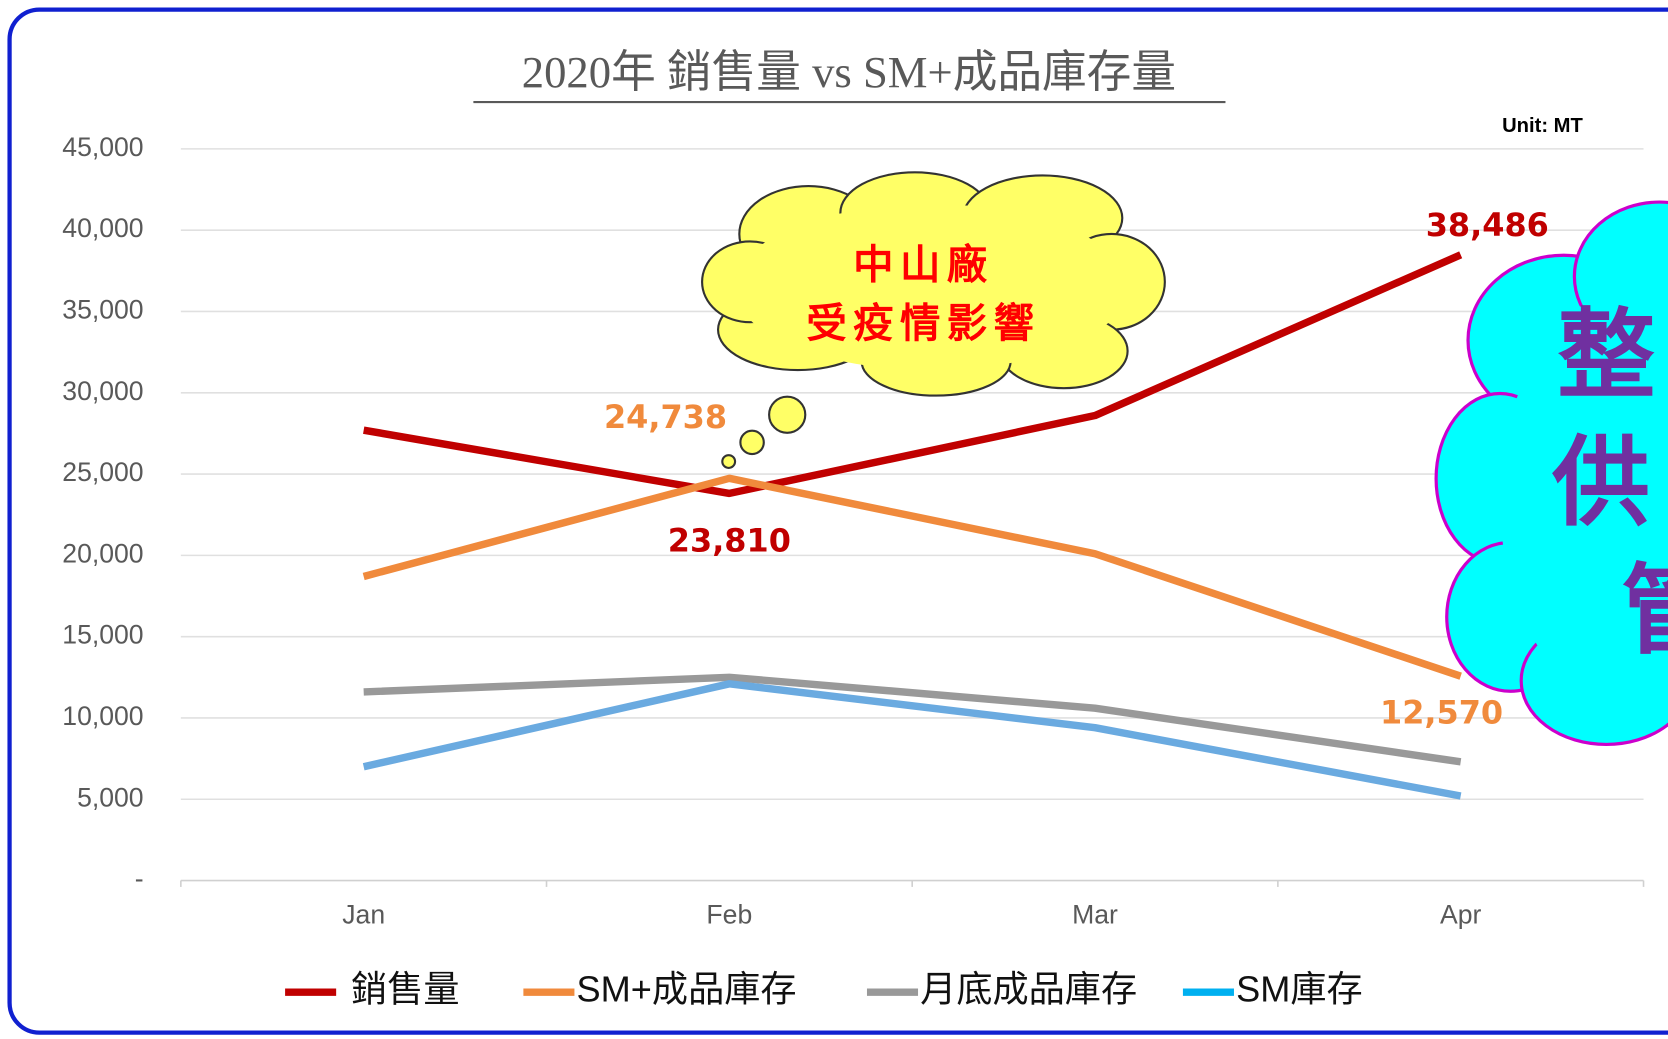 The width and height of the screenshot is (1668, 1039). I want to click on callout-text: 中山廠, so click(923, 264).